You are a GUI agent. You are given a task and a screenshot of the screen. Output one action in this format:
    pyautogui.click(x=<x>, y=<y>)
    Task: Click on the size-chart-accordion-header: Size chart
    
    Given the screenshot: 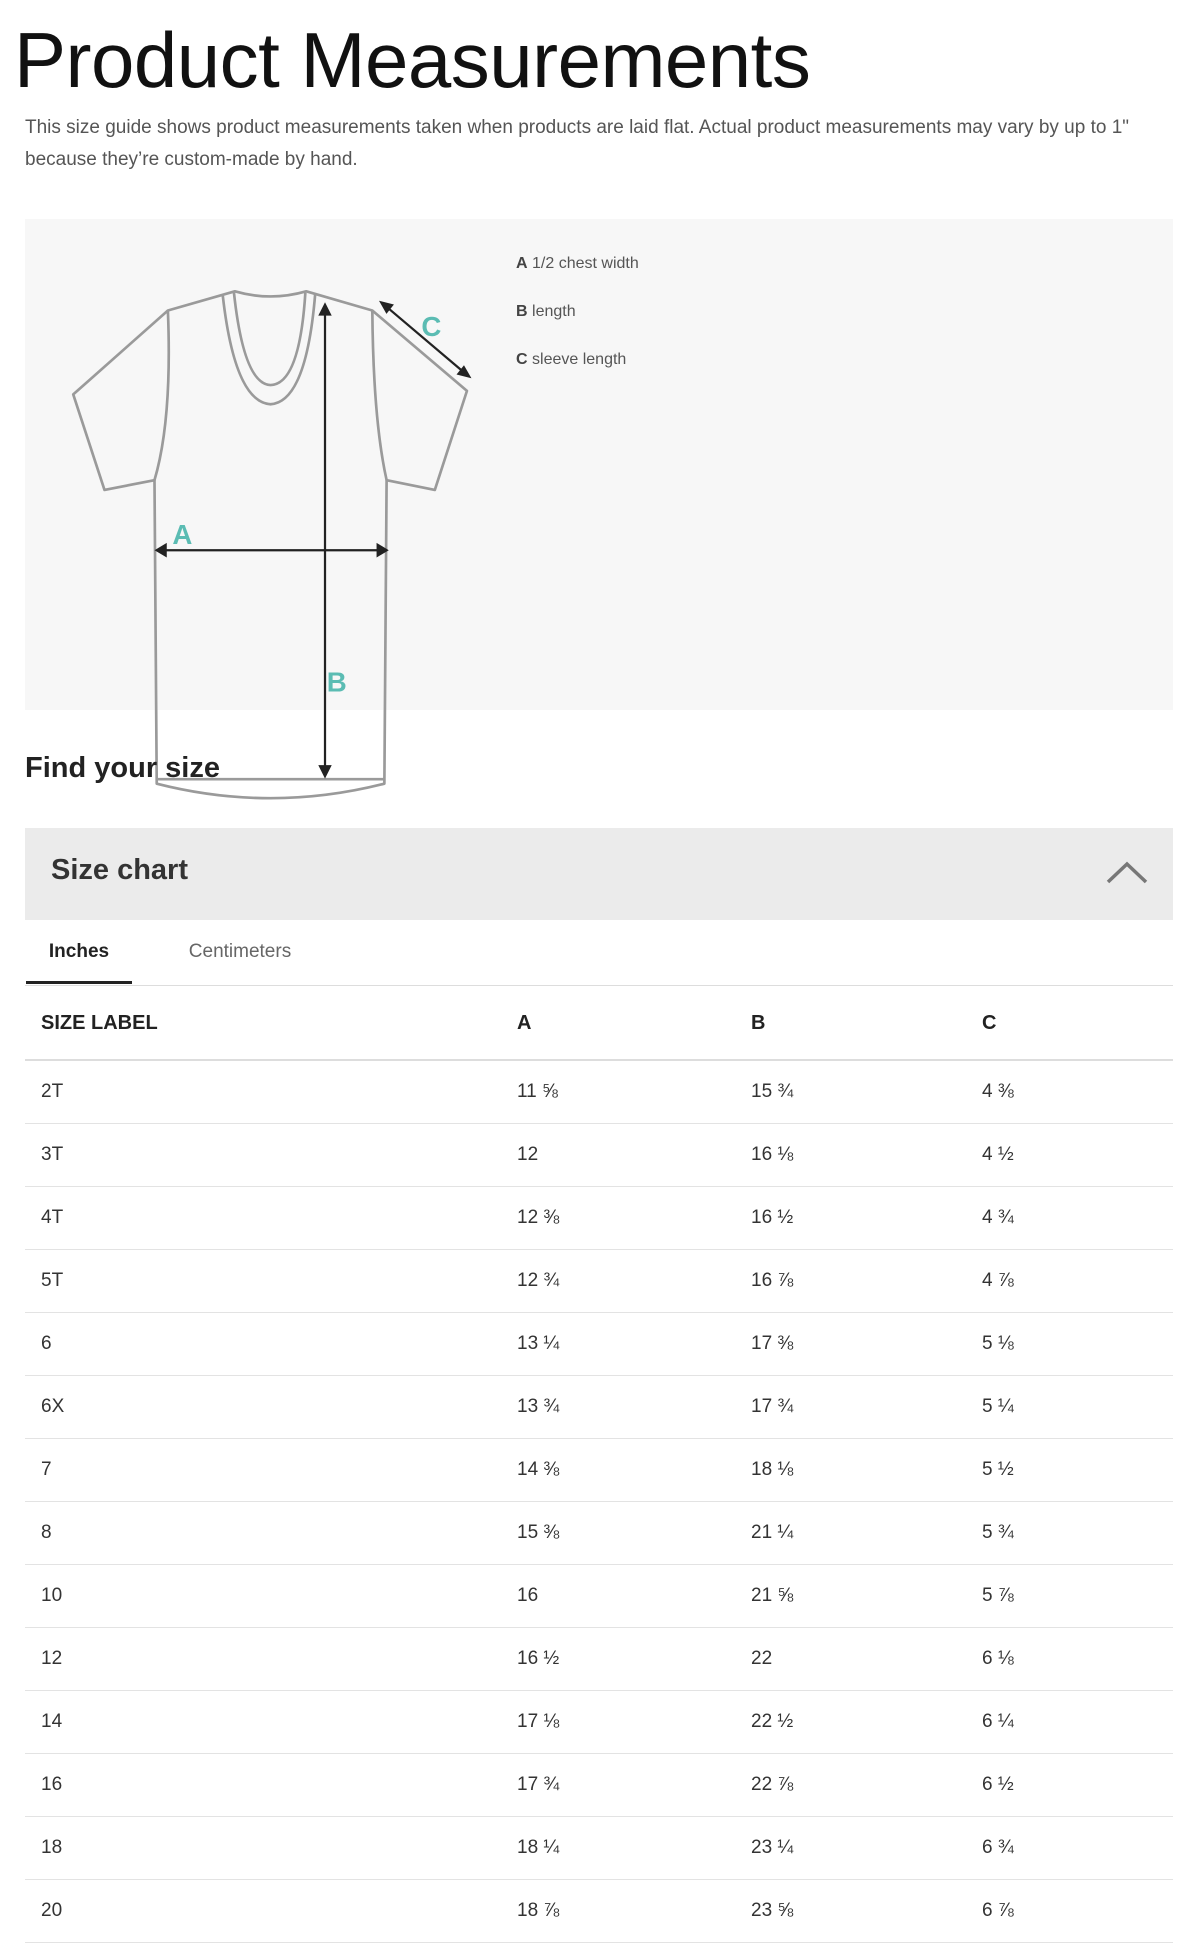 What is the action you would take?
    pyautogui.click(x=599, y=874)
    